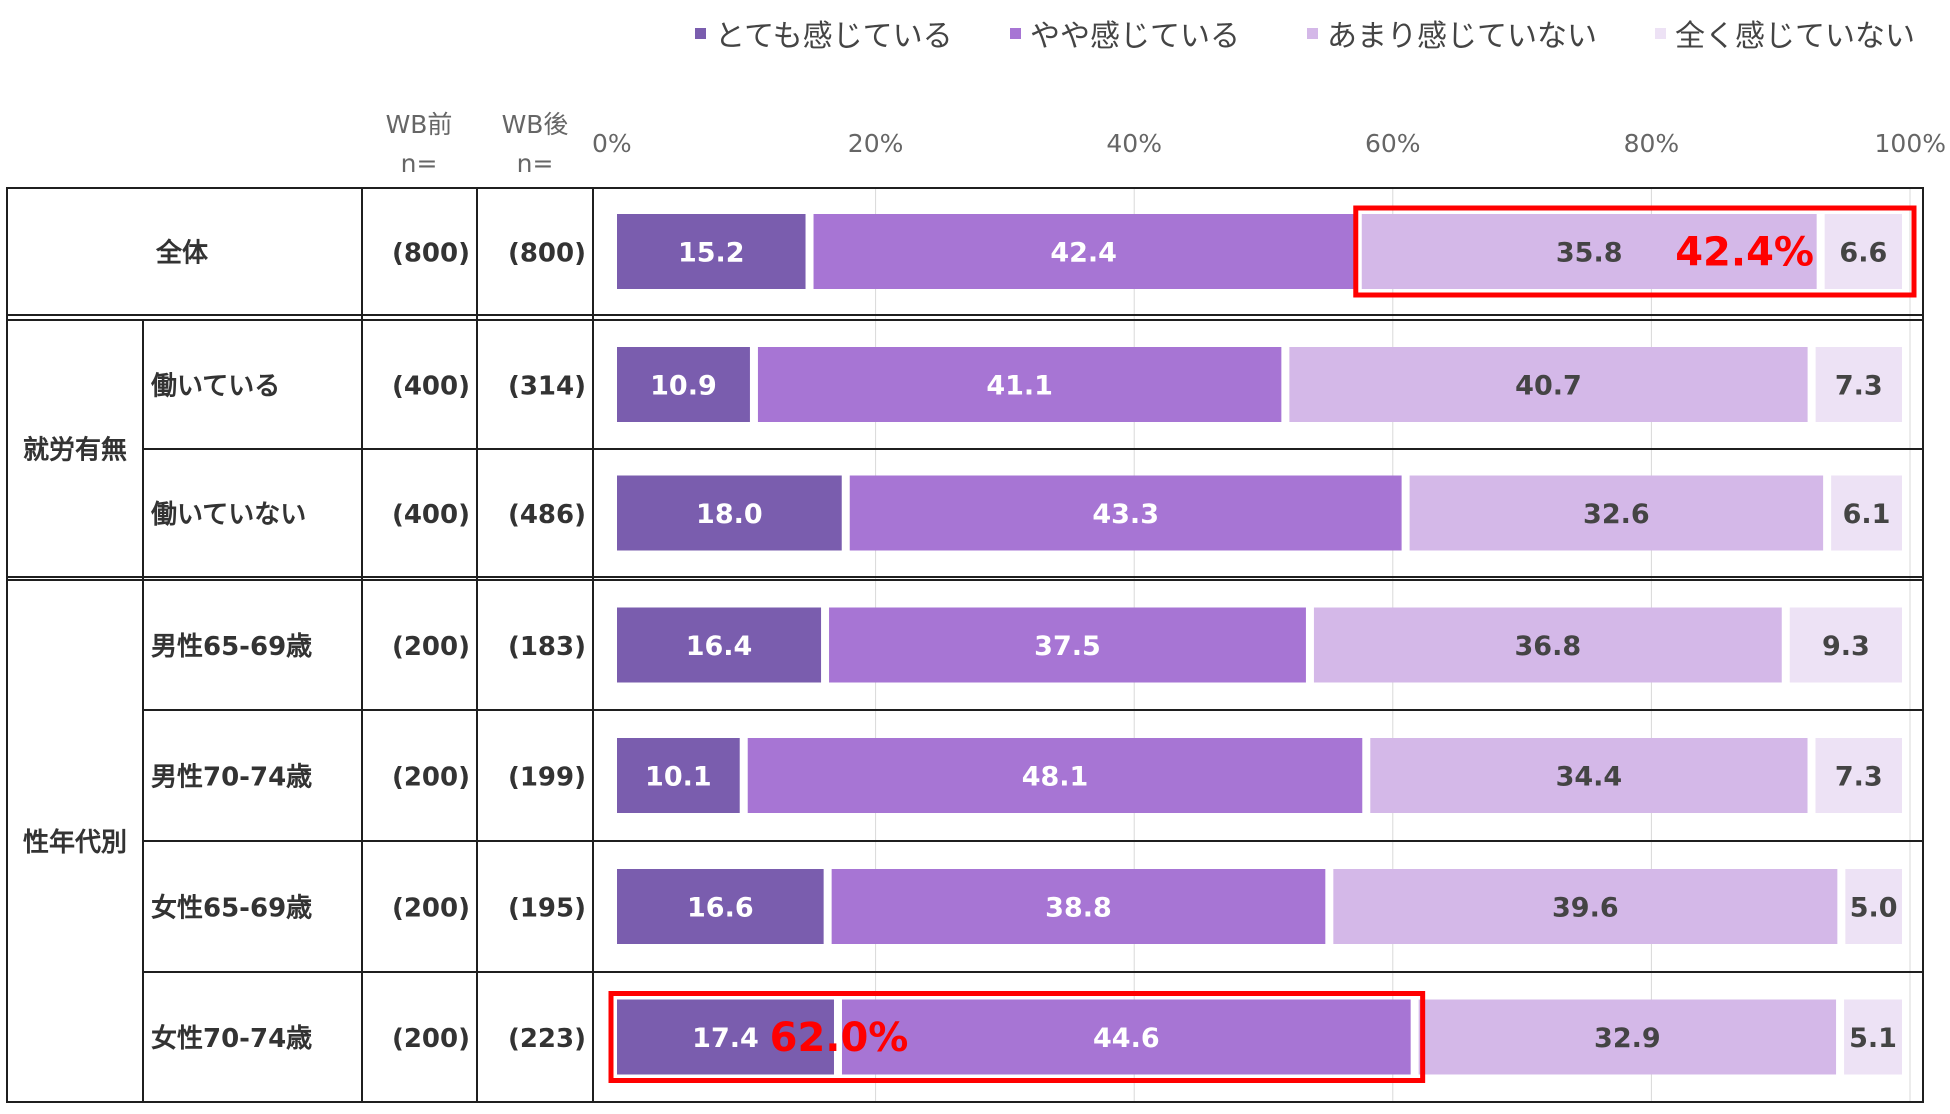 This screenshot has width=1950, height=1114. I want to click on bar-segment-r4-s0, so click(678, 775).